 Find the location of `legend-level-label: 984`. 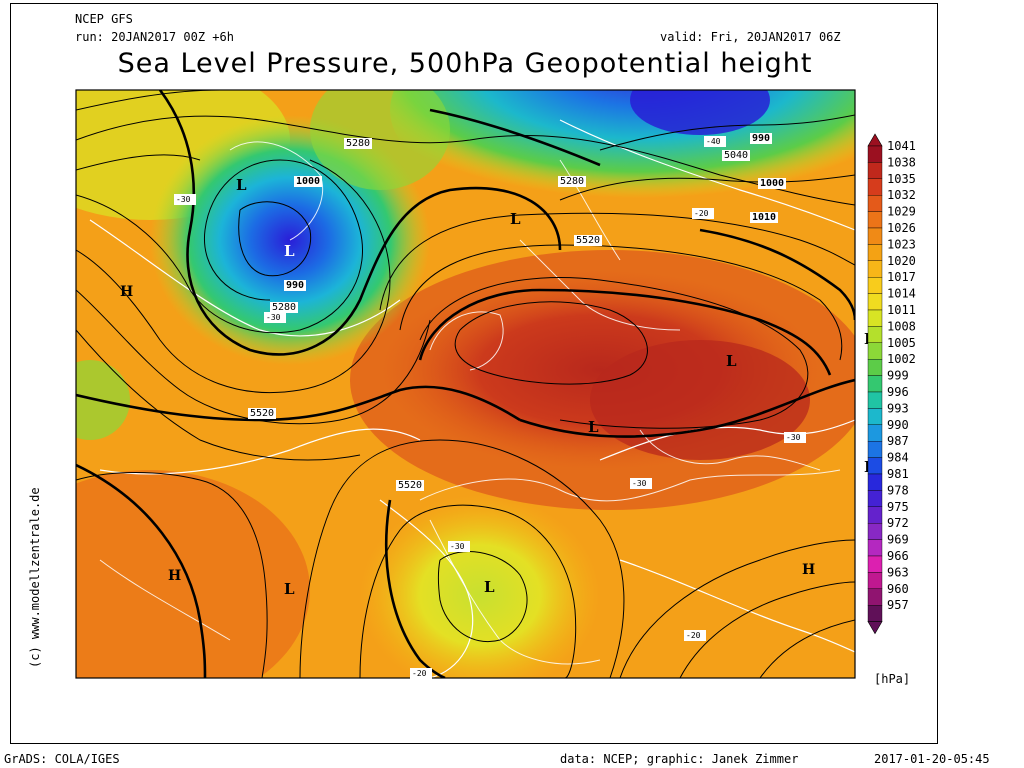

legend-level-label: 984 is located at coordinates (898, 458).